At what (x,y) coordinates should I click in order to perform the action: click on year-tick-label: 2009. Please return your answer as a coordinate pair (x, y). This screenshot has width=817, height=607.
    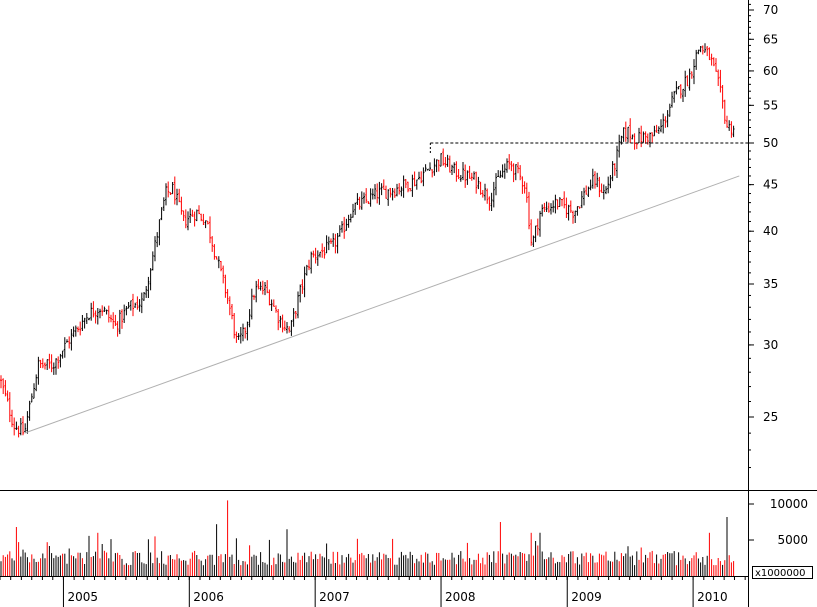
    Looking at the image, I should click on (586, 597).